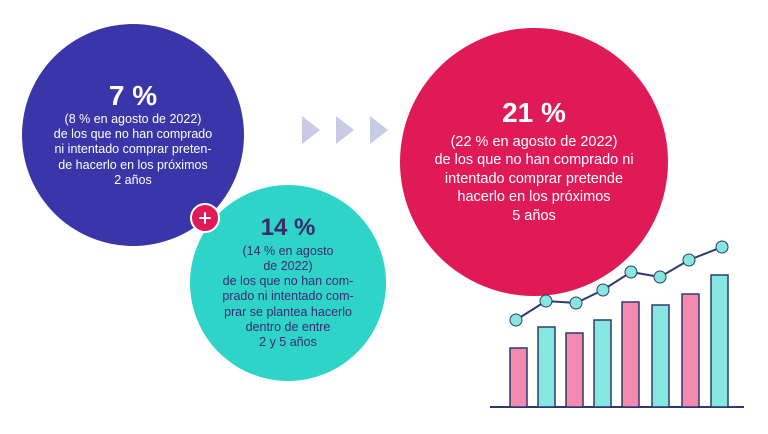 The image size is (768, 434). What do you see at coordinates (345, 130) in the screenshot?
I see `chevron-right-icon` at bounding box center [345, 130].